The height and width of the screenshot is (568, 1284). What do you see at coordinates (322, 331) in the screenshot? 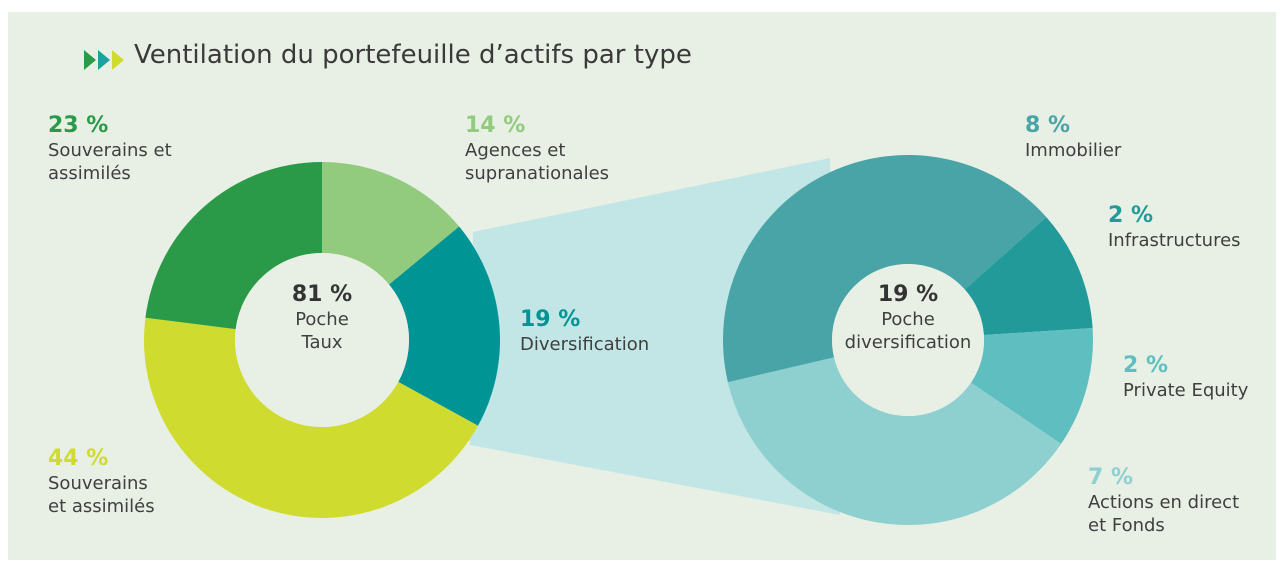
I see `center-text: Poche Taux` at bounding box center [322, 331].